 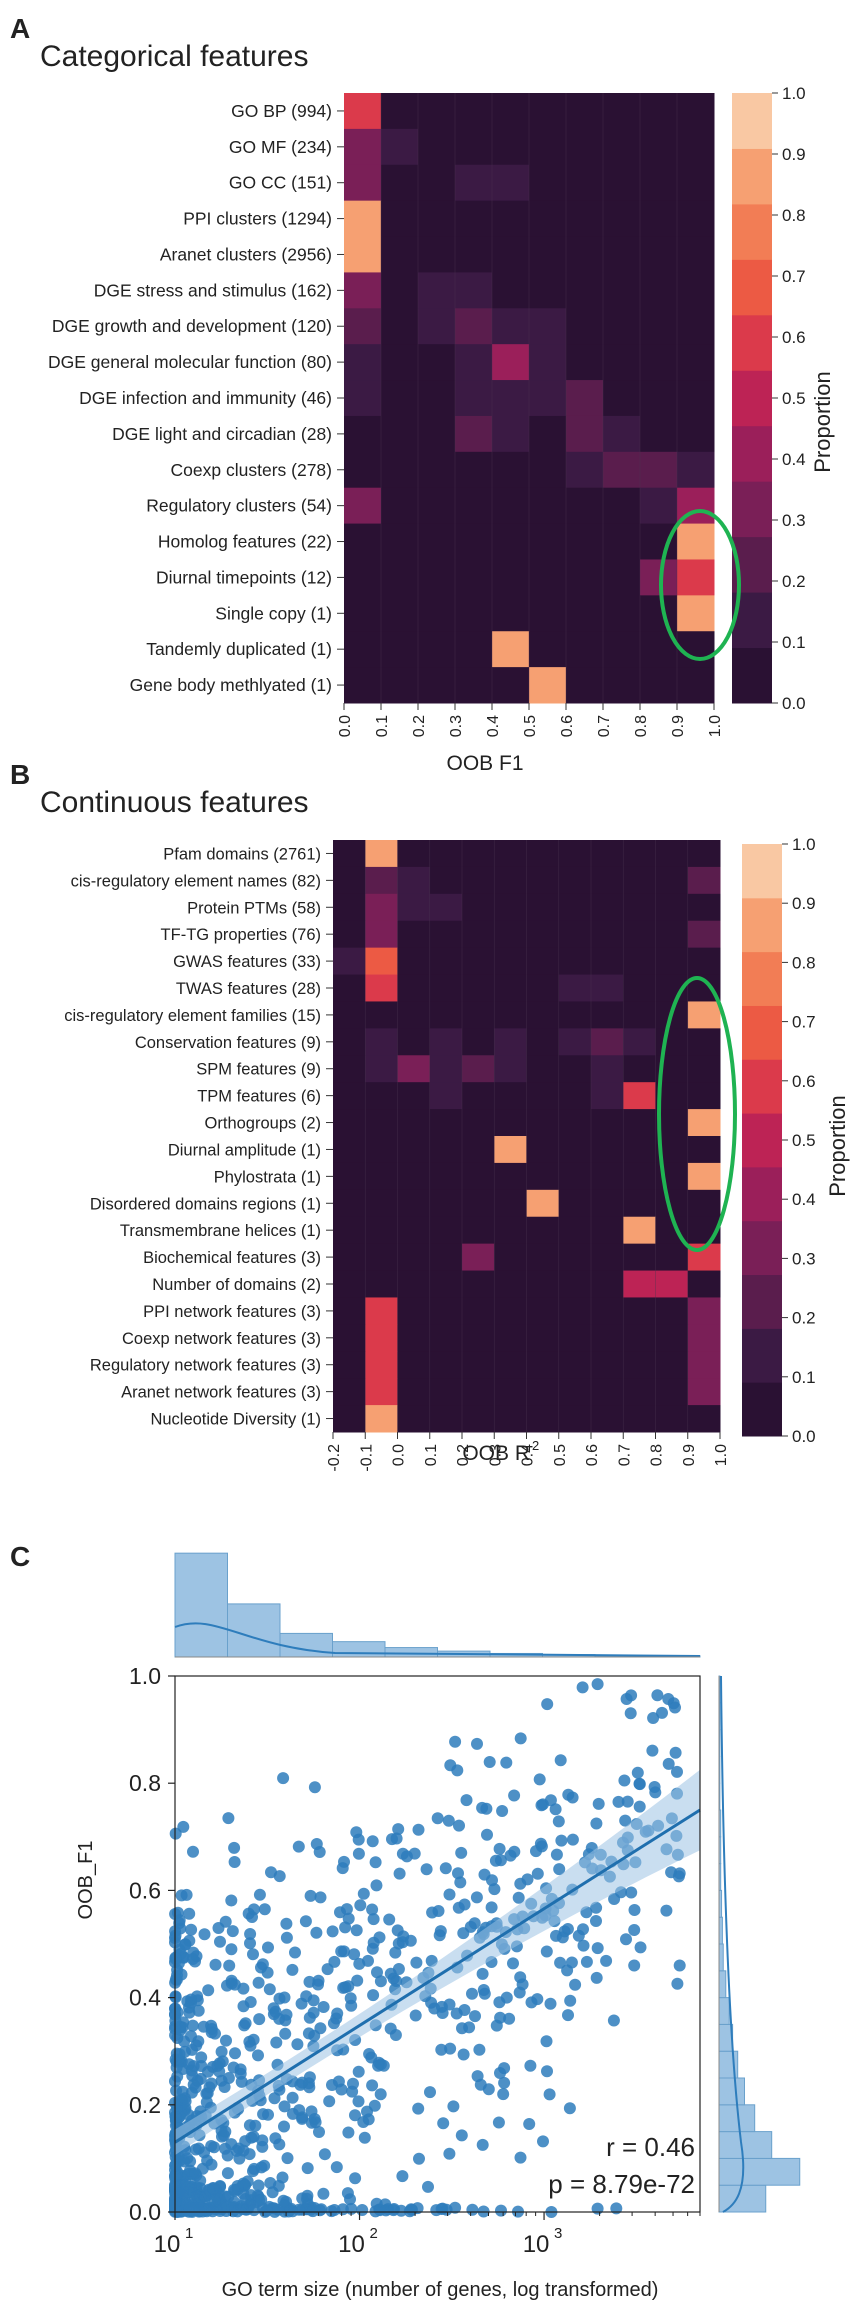 What do you see at coordinates (267, 1177) in the screenshot?
I see `heatmap-row-label: Phylostrata (1)` at bounding box center [267, 1177].